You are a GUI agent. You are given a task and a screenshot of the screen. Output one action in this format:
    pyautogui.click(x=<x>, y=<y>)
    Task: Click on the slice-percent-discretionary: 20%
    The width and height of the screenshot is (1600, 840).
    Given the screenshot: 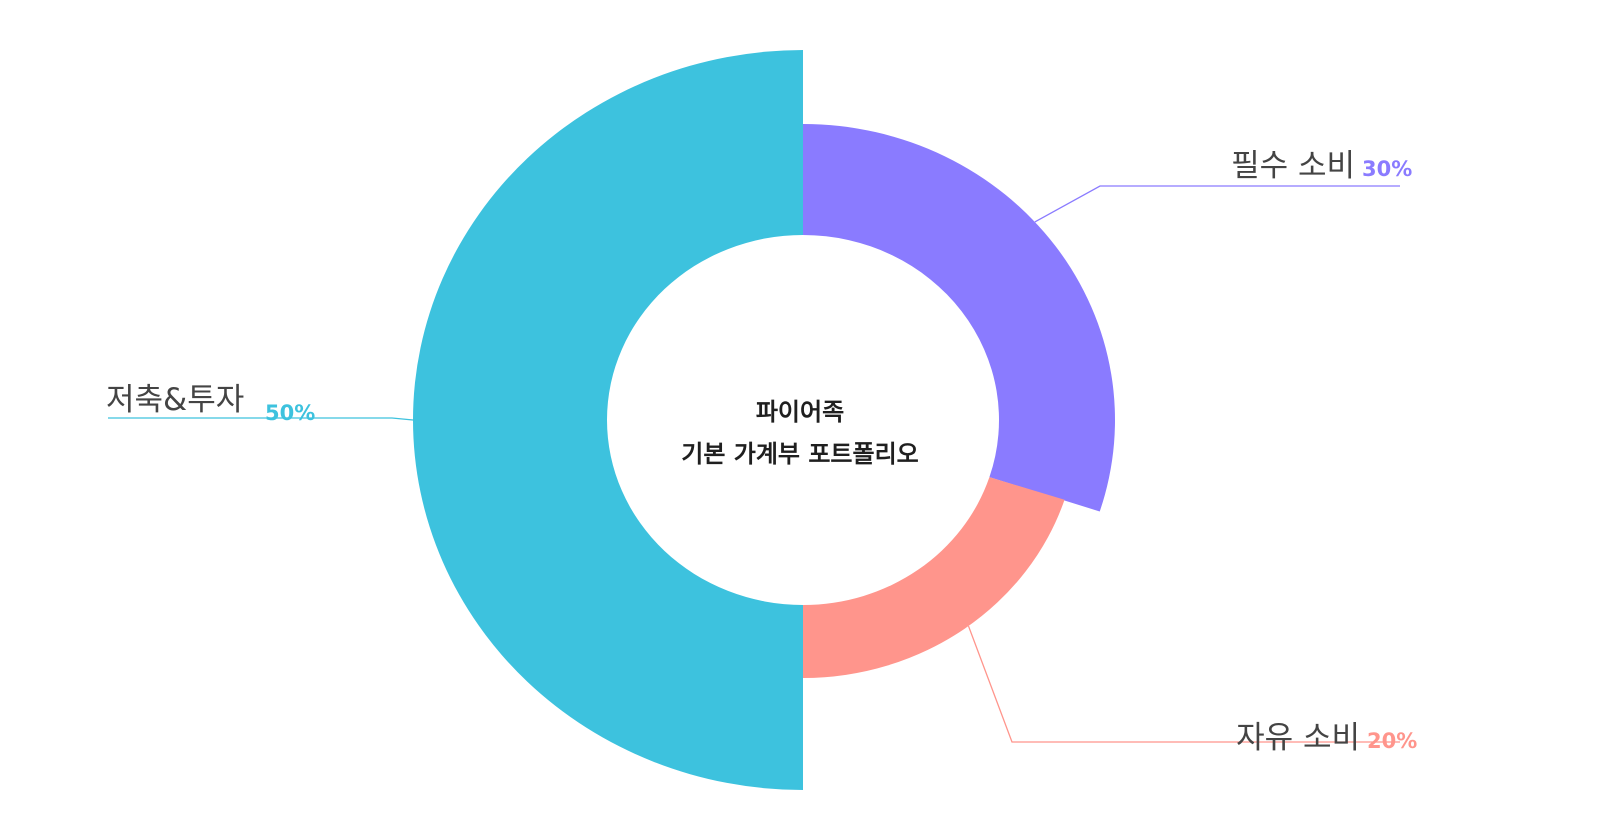 What is the action you would take?
    pyautogui.click(x=1392, y=741)
    